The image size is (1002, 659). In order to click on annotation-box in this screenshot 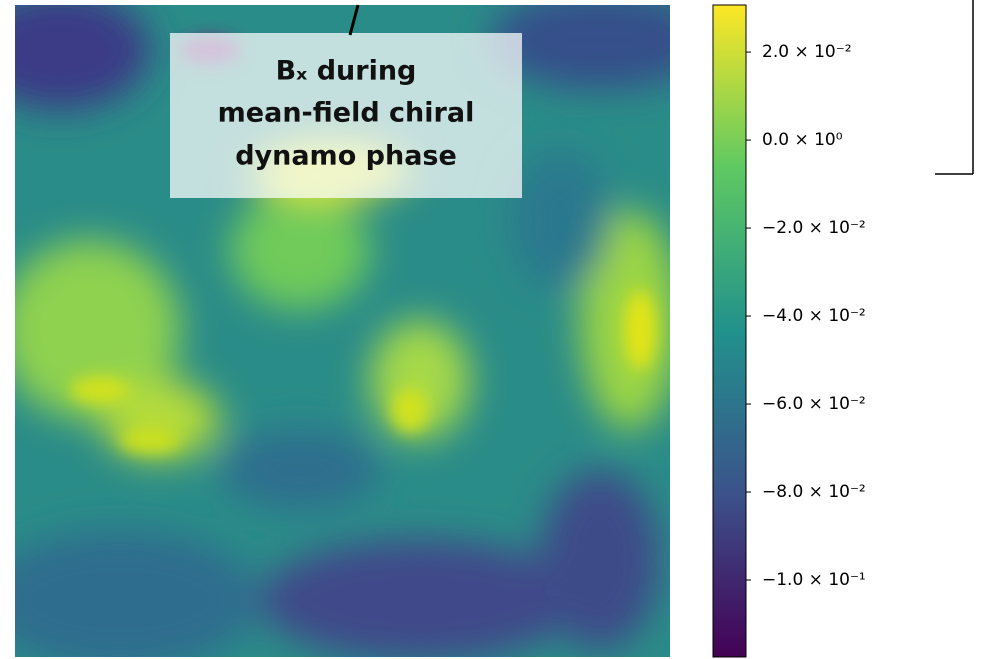, I will do `click(346, 115)`.